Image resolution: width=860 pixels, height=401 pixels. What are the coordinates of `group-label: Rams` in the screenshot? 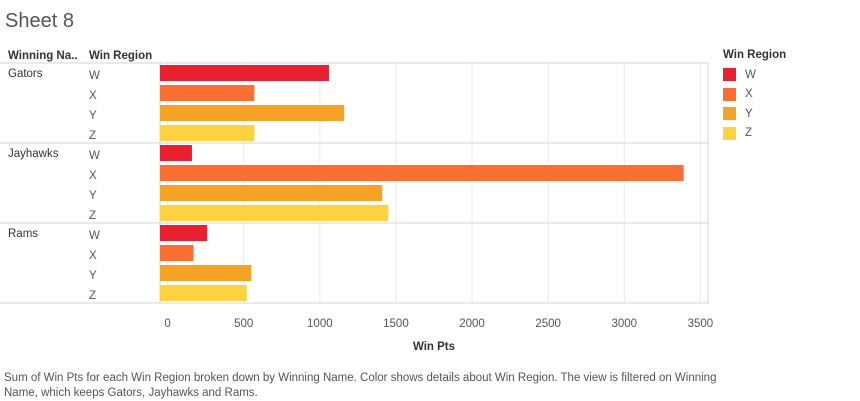 It's located at (23, 234).